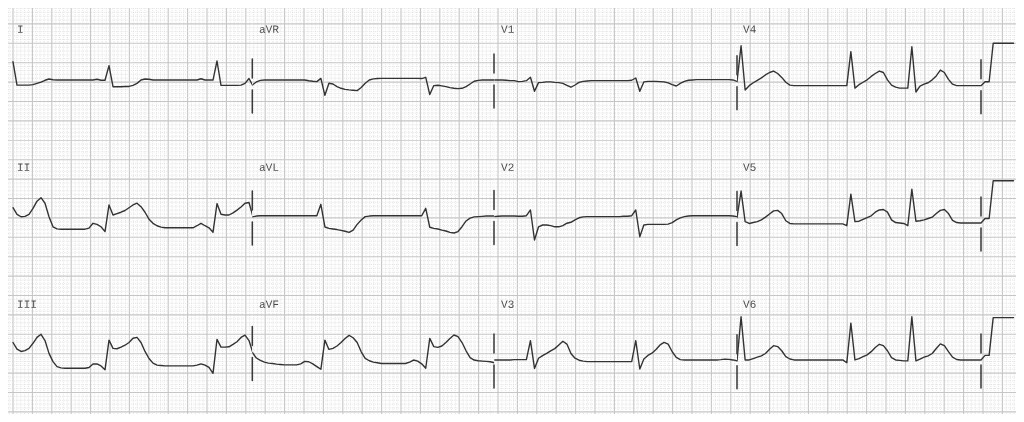 The height and width of the screenshot is (422, 1024). Describe the element at coordinates (269, 304) in the screenshot. I see `chart-title: aVF` at that location.